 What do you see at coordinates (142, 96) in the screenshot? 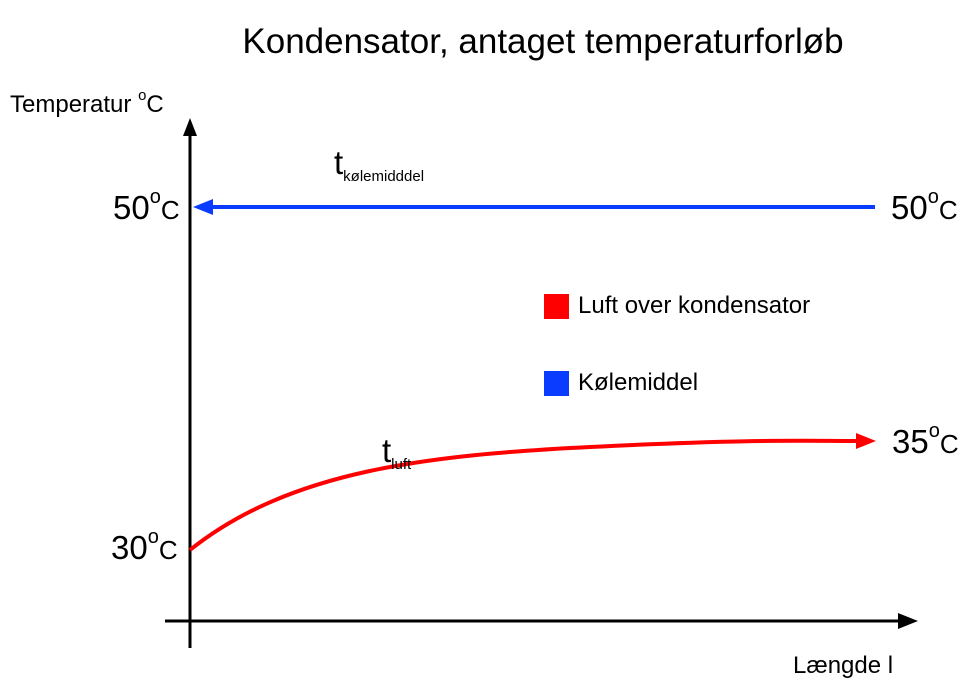
I see `y-axis-unit-sup: o` at bounding box center [142, 96].